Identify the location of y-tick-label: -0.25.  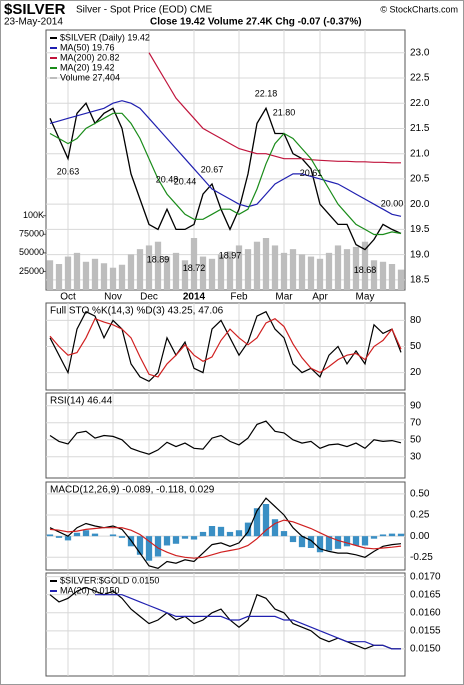
(421, 557).